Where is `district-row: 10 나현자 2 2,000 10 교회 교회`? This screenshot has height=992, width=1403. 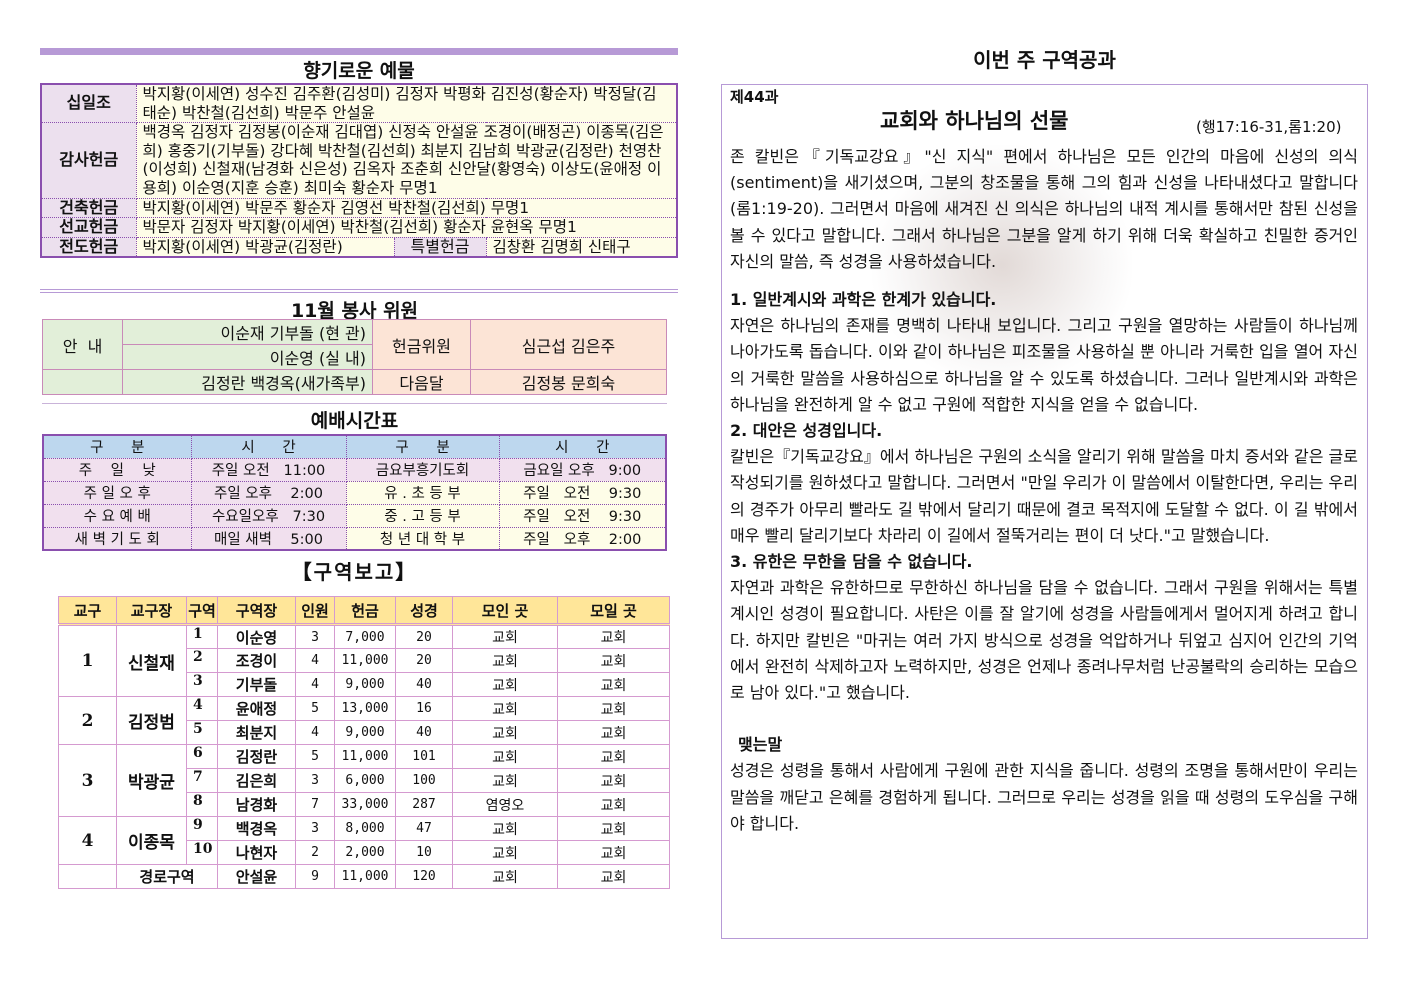
district-row: 10 나현자 2 2,000 10 교회 교회 is located at coordinates (364, 852).